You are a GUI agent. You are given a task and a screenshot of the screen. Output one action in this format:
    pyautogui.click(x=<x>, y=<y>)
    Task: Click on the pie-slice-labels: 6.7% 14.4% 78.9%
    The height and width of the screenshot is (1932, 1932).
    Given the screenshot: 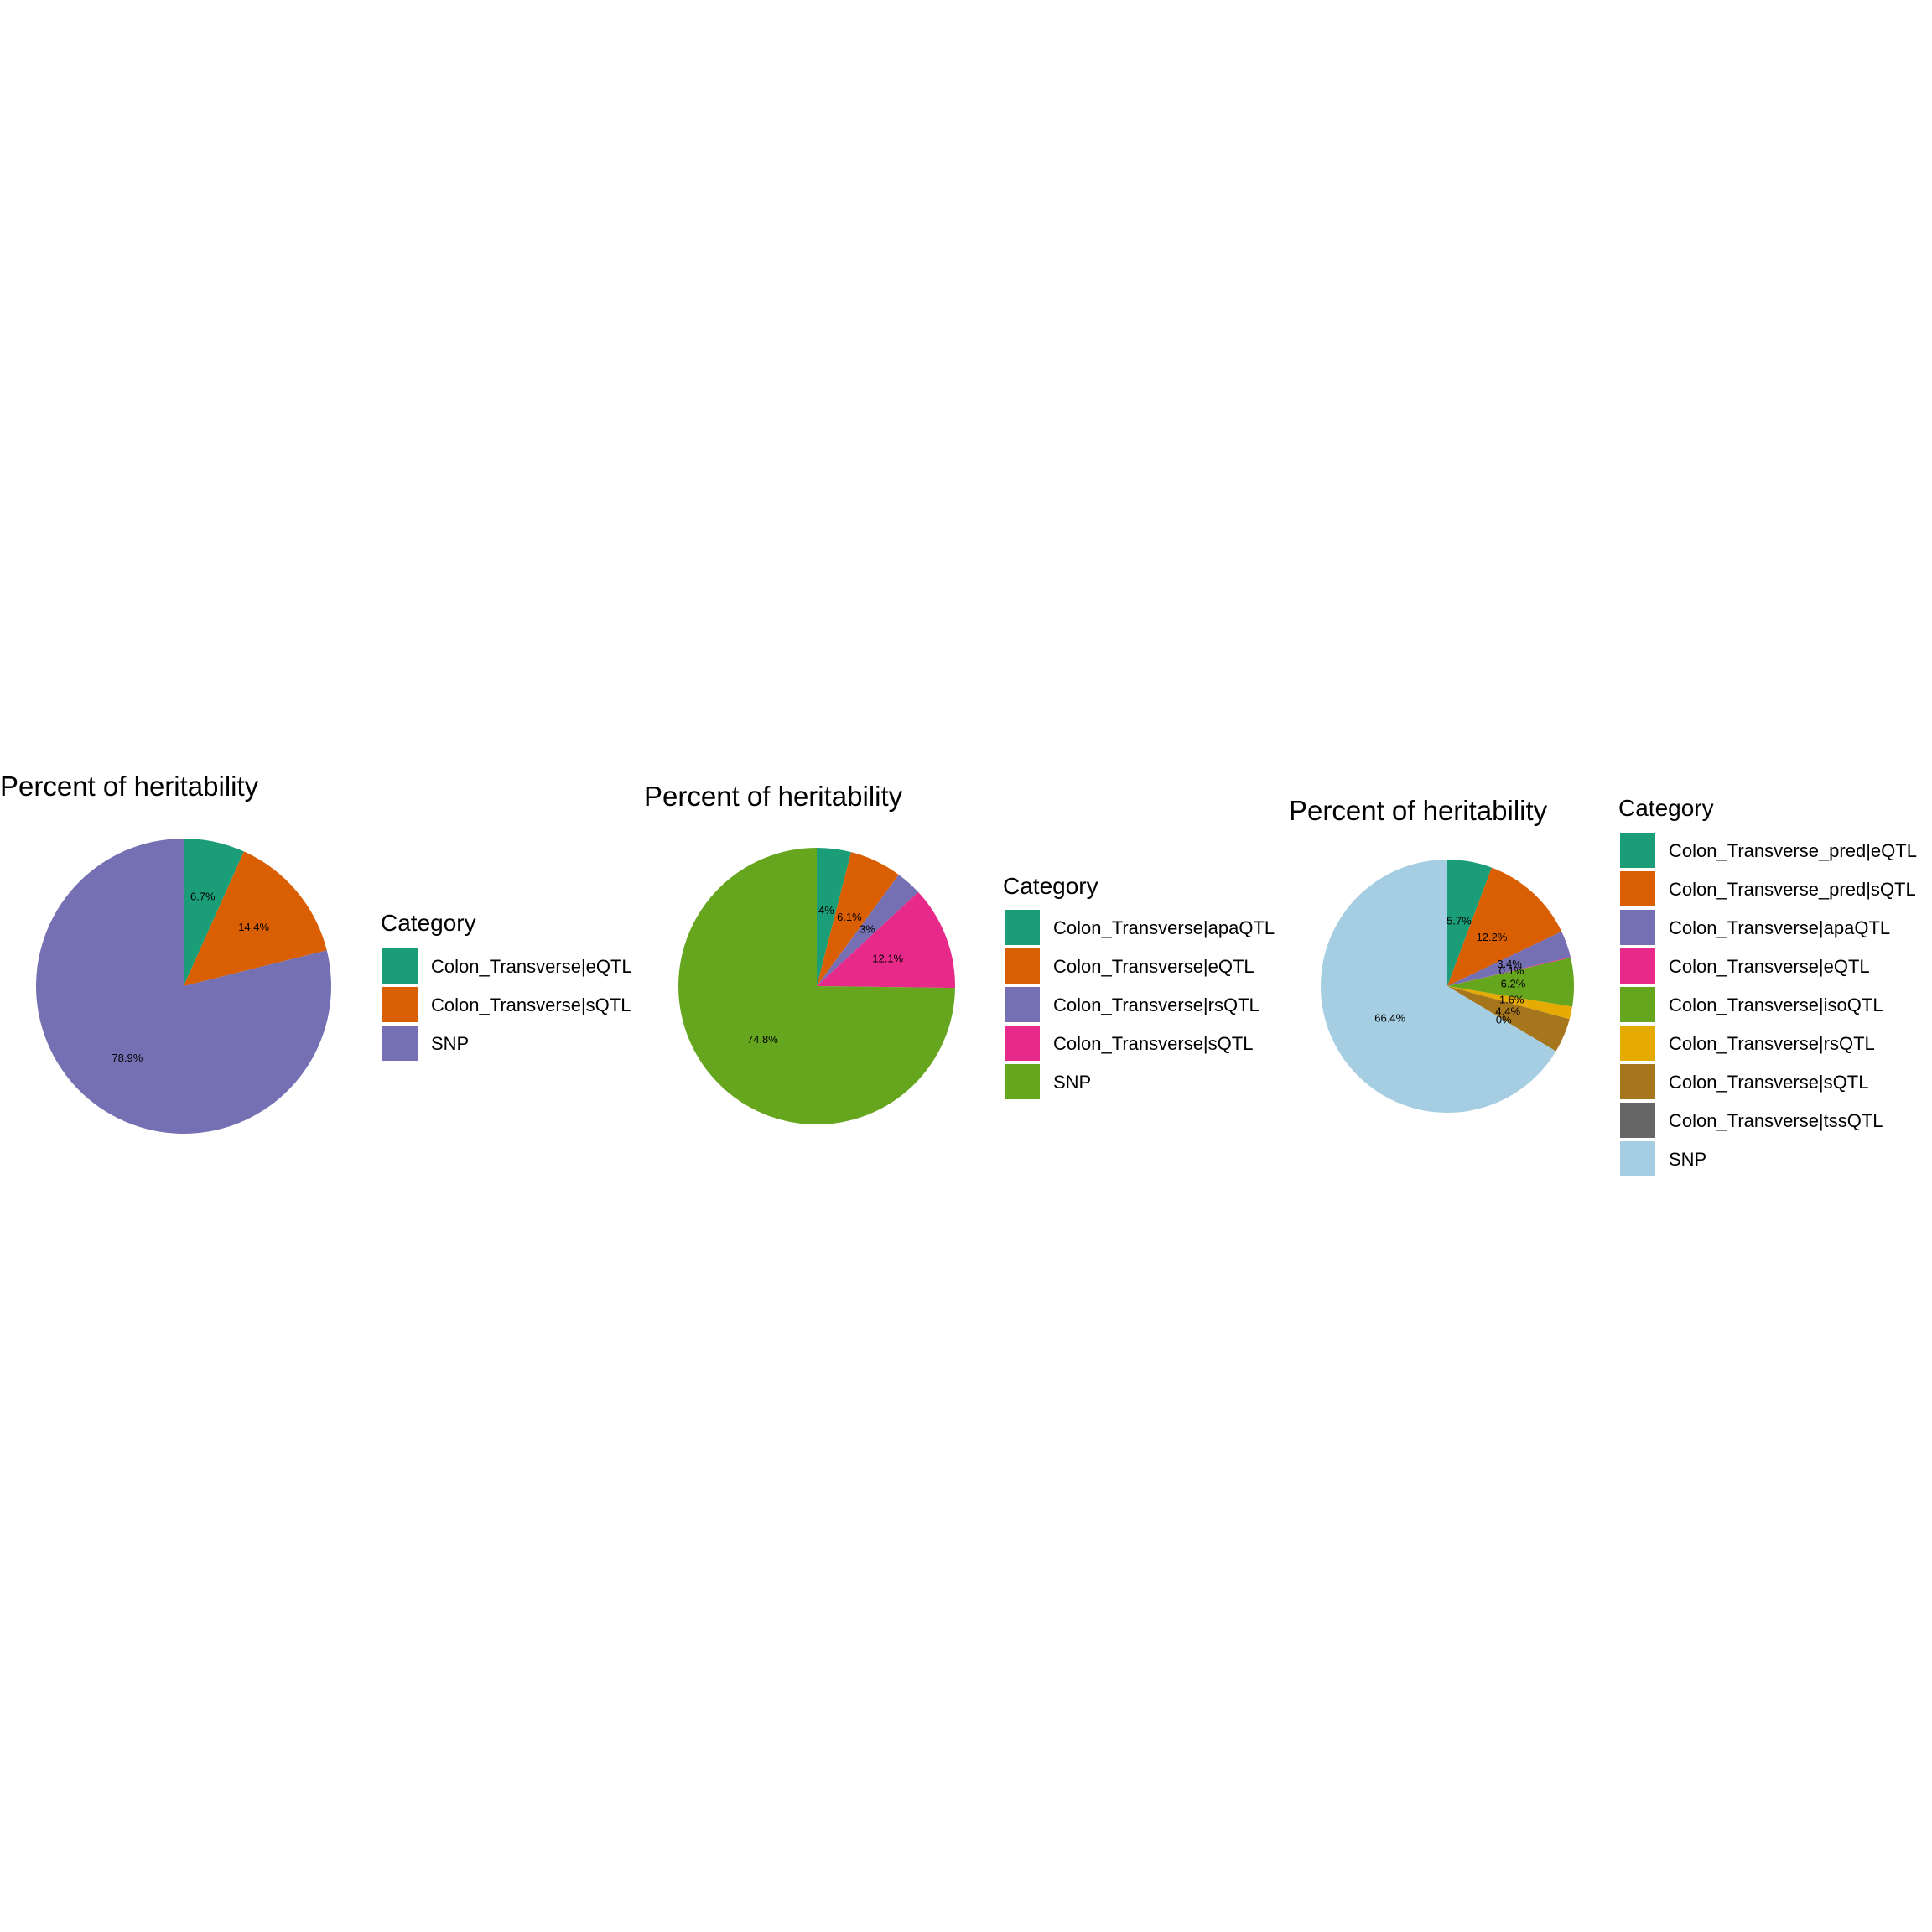 What is the action you would take?
    pyautogui.click(x=190, y=977)
    